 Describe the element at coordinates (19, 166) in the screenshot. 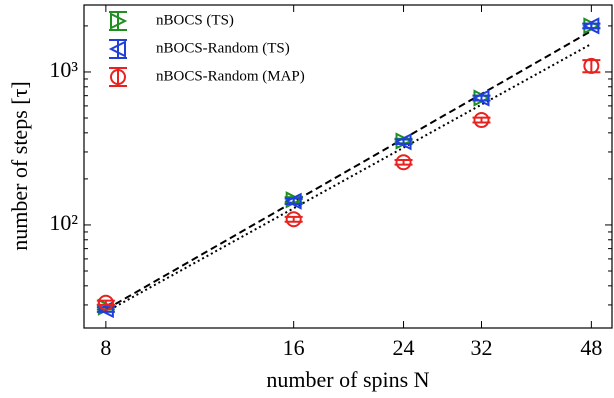

I see `y-axis-label: number of steps [τ]` at that location.